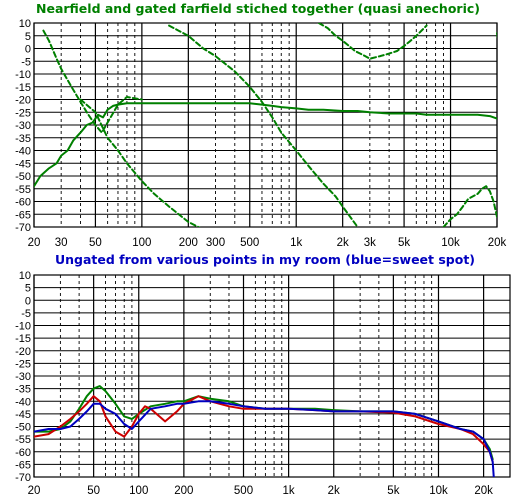  What do you see at coordinates (93, 491) in the screenshot?
I see `chart2-x-tick-label: 50` at bounding box center [93, 491].